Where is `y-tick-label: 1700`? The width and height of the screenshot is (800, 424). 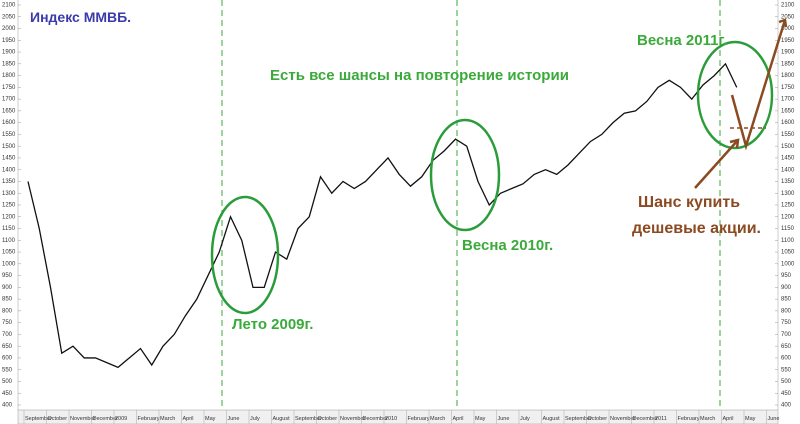
y-tick-label: 1700 is located at coordinates (9, 100).